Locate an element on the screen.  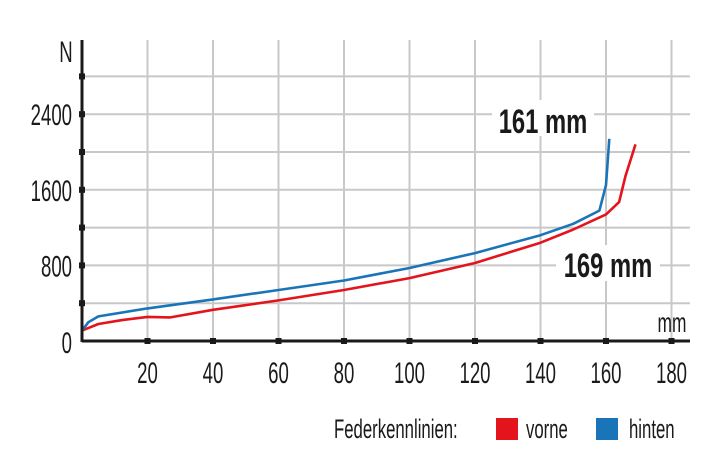
x-tick-label: 120 is located at coordinates (474, 374).